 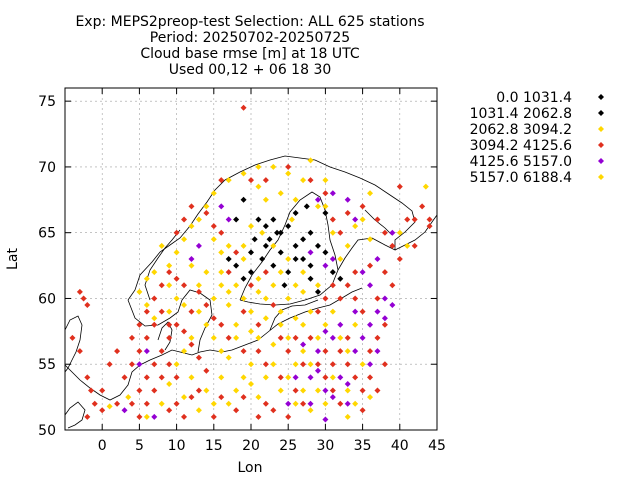 What do you see at coordinates (250, 38) in the screenshot?
I see `chart-title-line-2: Period: 20250702-20250725` at bounding box center [250, 38].